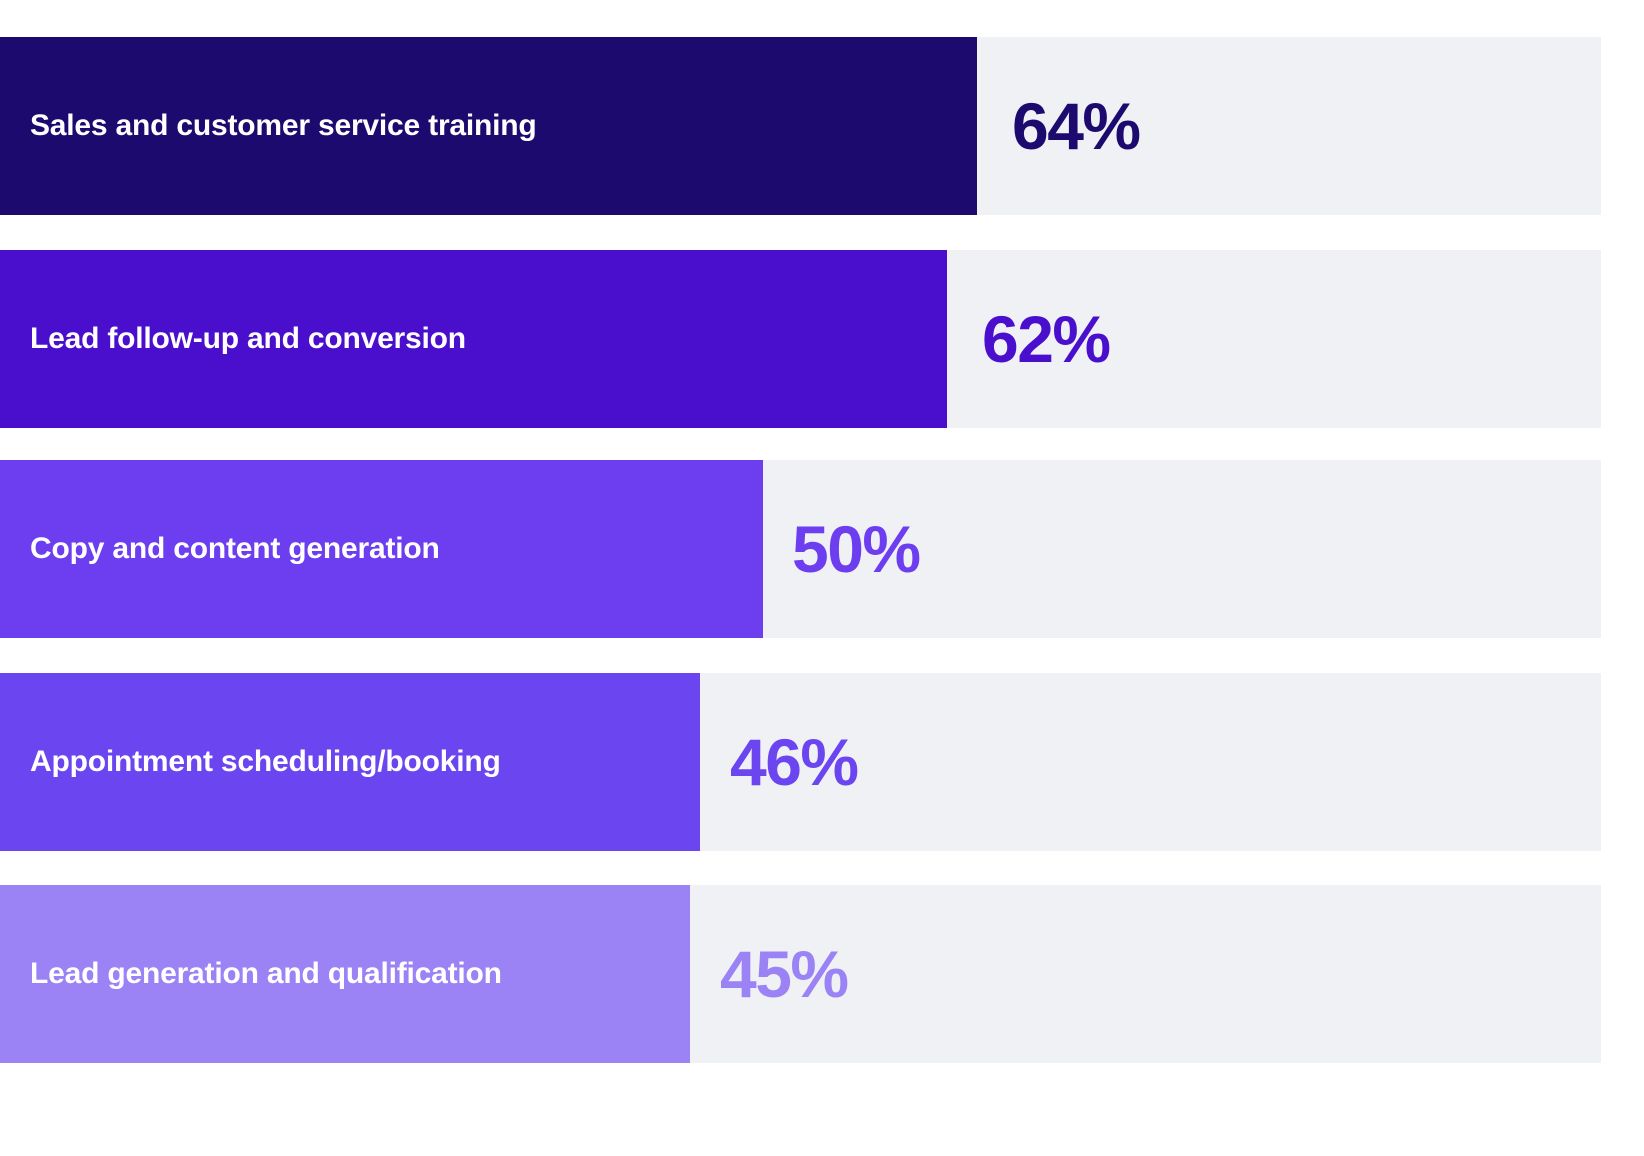 This screenshot has height=1156, width=1644. What do you see at coordinates (235, 548) in the screenshot?
I see `bar-category-label: Copy and content generation` at bounding box center [235, 548].